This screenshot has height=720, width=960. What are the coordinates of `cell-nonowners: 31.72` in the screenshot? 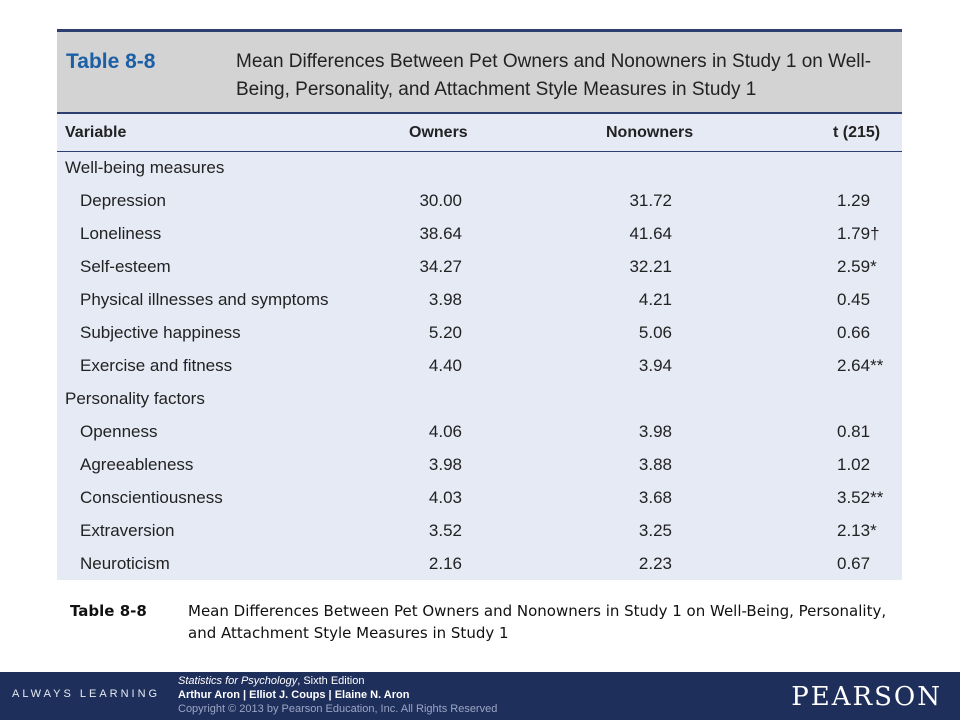 It's located at (650, 200).